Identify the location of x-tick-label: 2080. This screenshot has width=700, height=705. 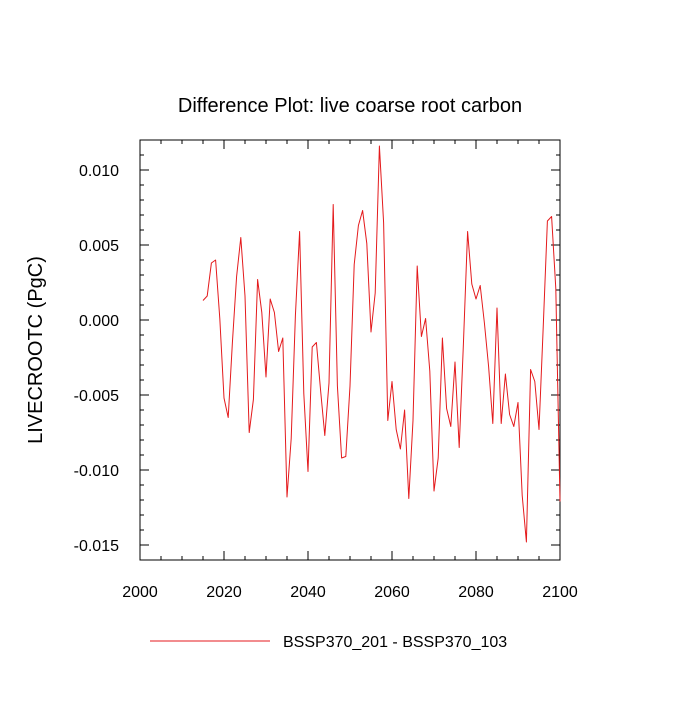
(476, 592).